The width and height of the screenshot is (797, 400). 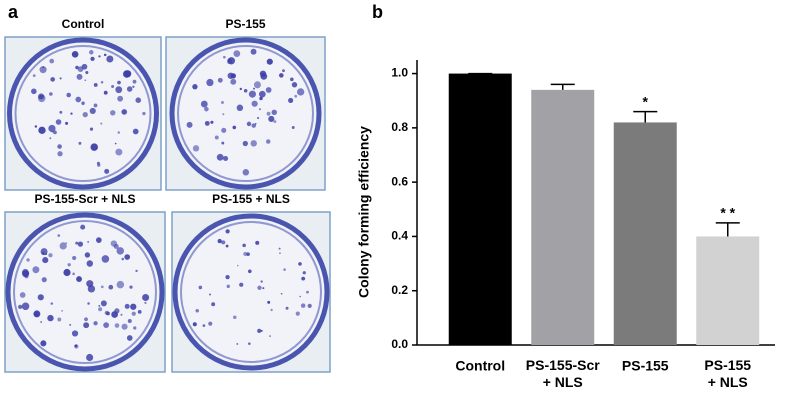 I want to click on bar, so click(x=480, y=209).